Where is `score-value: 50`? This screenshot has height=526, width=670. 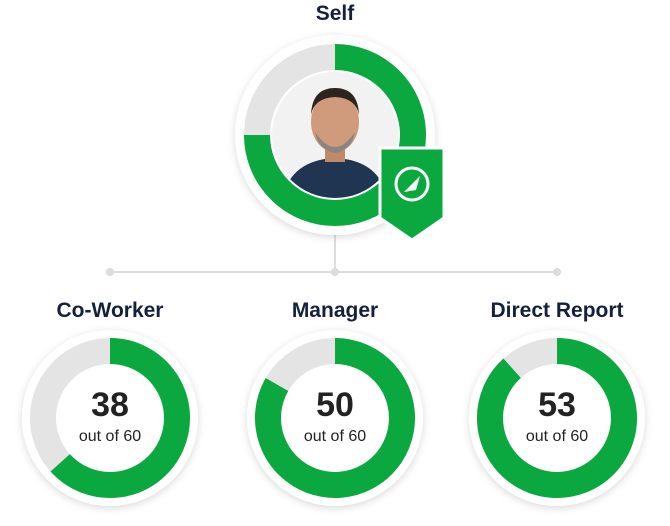 score-value: 50 is located at coordinates (335, 405).